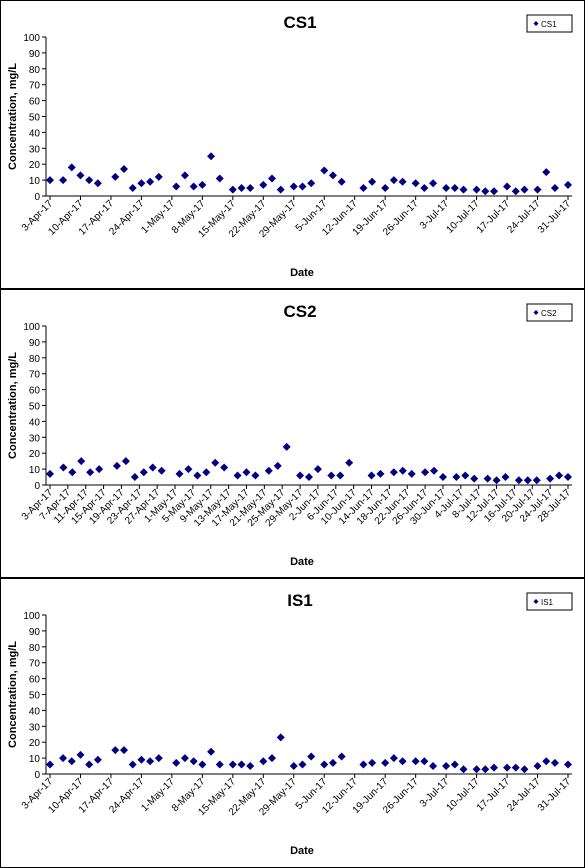 This screenshot has height=868, width=585. I want to click on legend-label: CS2, so click(549, 313).